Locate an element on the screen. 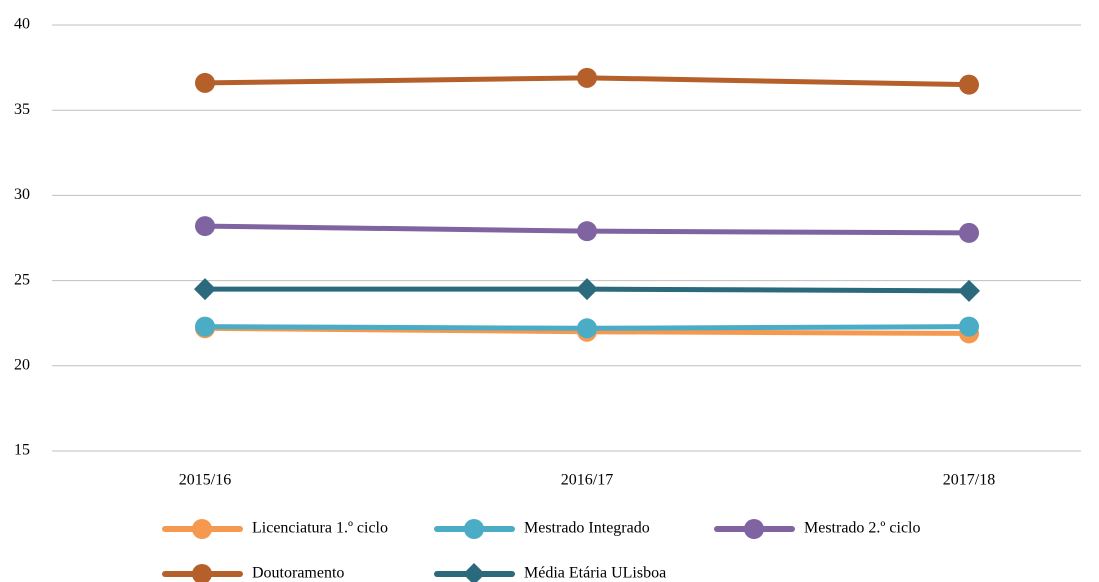  legend-label: Média Etária ULisboa is located at coordinates (595, 573).